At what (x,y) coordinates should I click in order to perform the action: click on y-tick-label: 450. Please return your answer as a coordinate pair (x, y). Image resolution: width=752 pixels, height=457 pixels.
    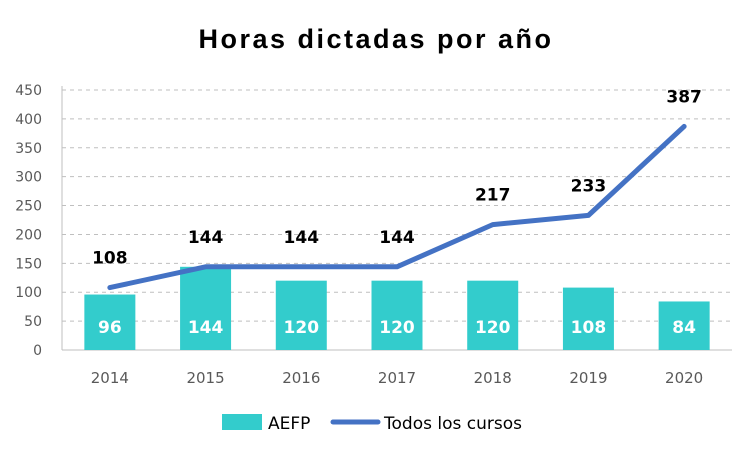
    Looking at the image, I should click on (28, 91).